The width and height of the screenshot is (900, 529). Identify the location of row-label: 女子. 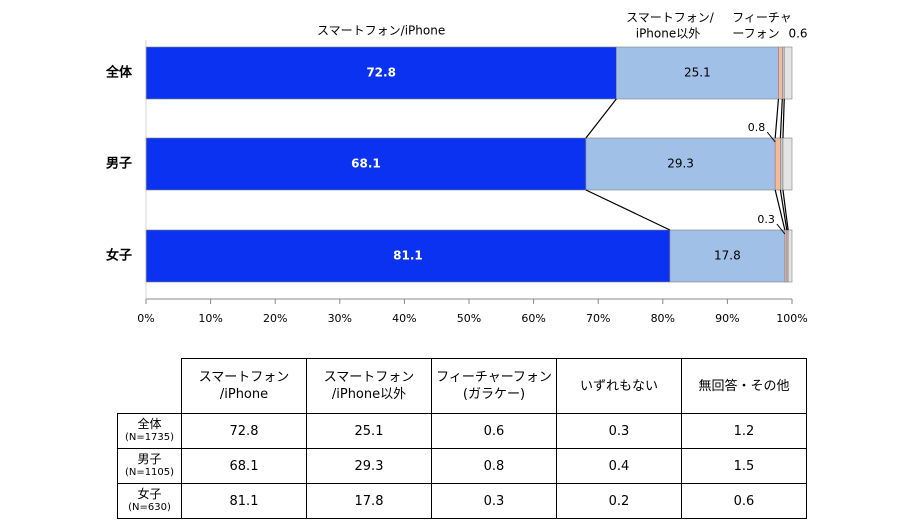
(149, 494).